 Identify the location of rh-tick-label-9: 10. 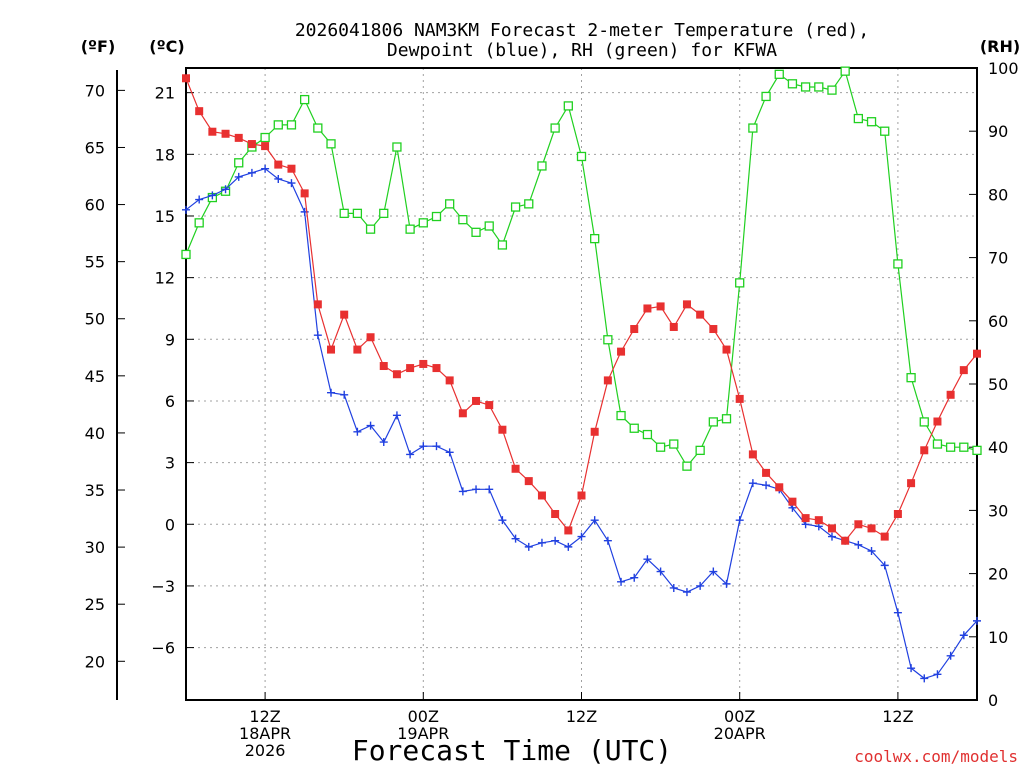
(998, 637).